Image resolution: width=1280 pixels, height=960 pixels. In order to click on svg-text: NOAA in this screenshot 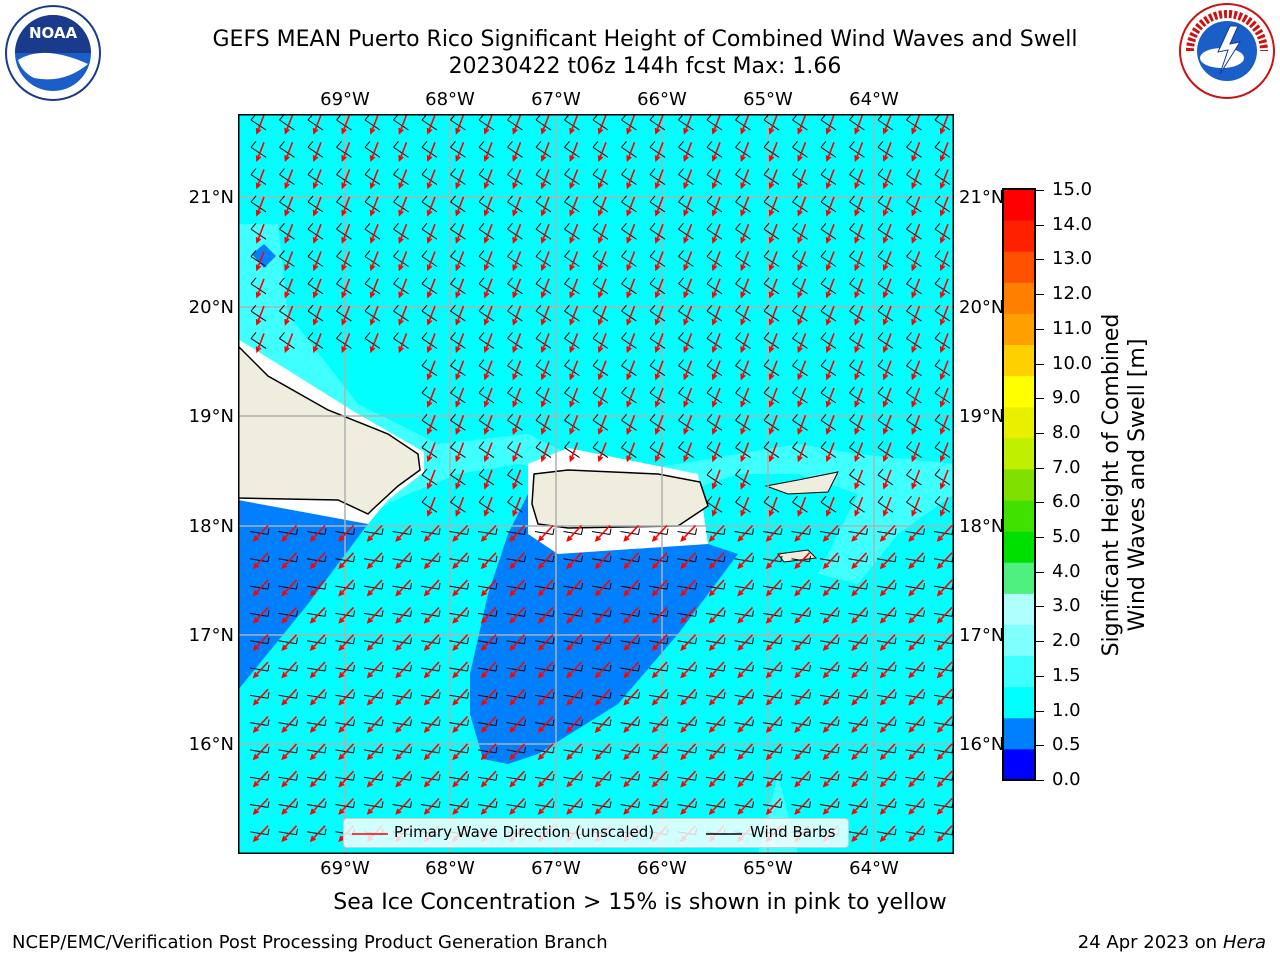, I will do `click(53, 33)`.